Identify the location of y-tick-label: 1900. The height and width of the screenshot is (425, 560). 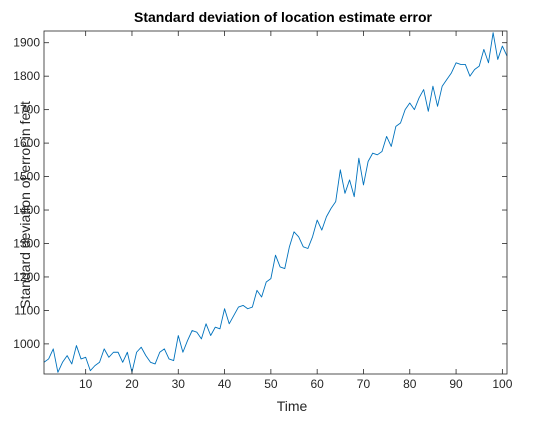
(26, 43).